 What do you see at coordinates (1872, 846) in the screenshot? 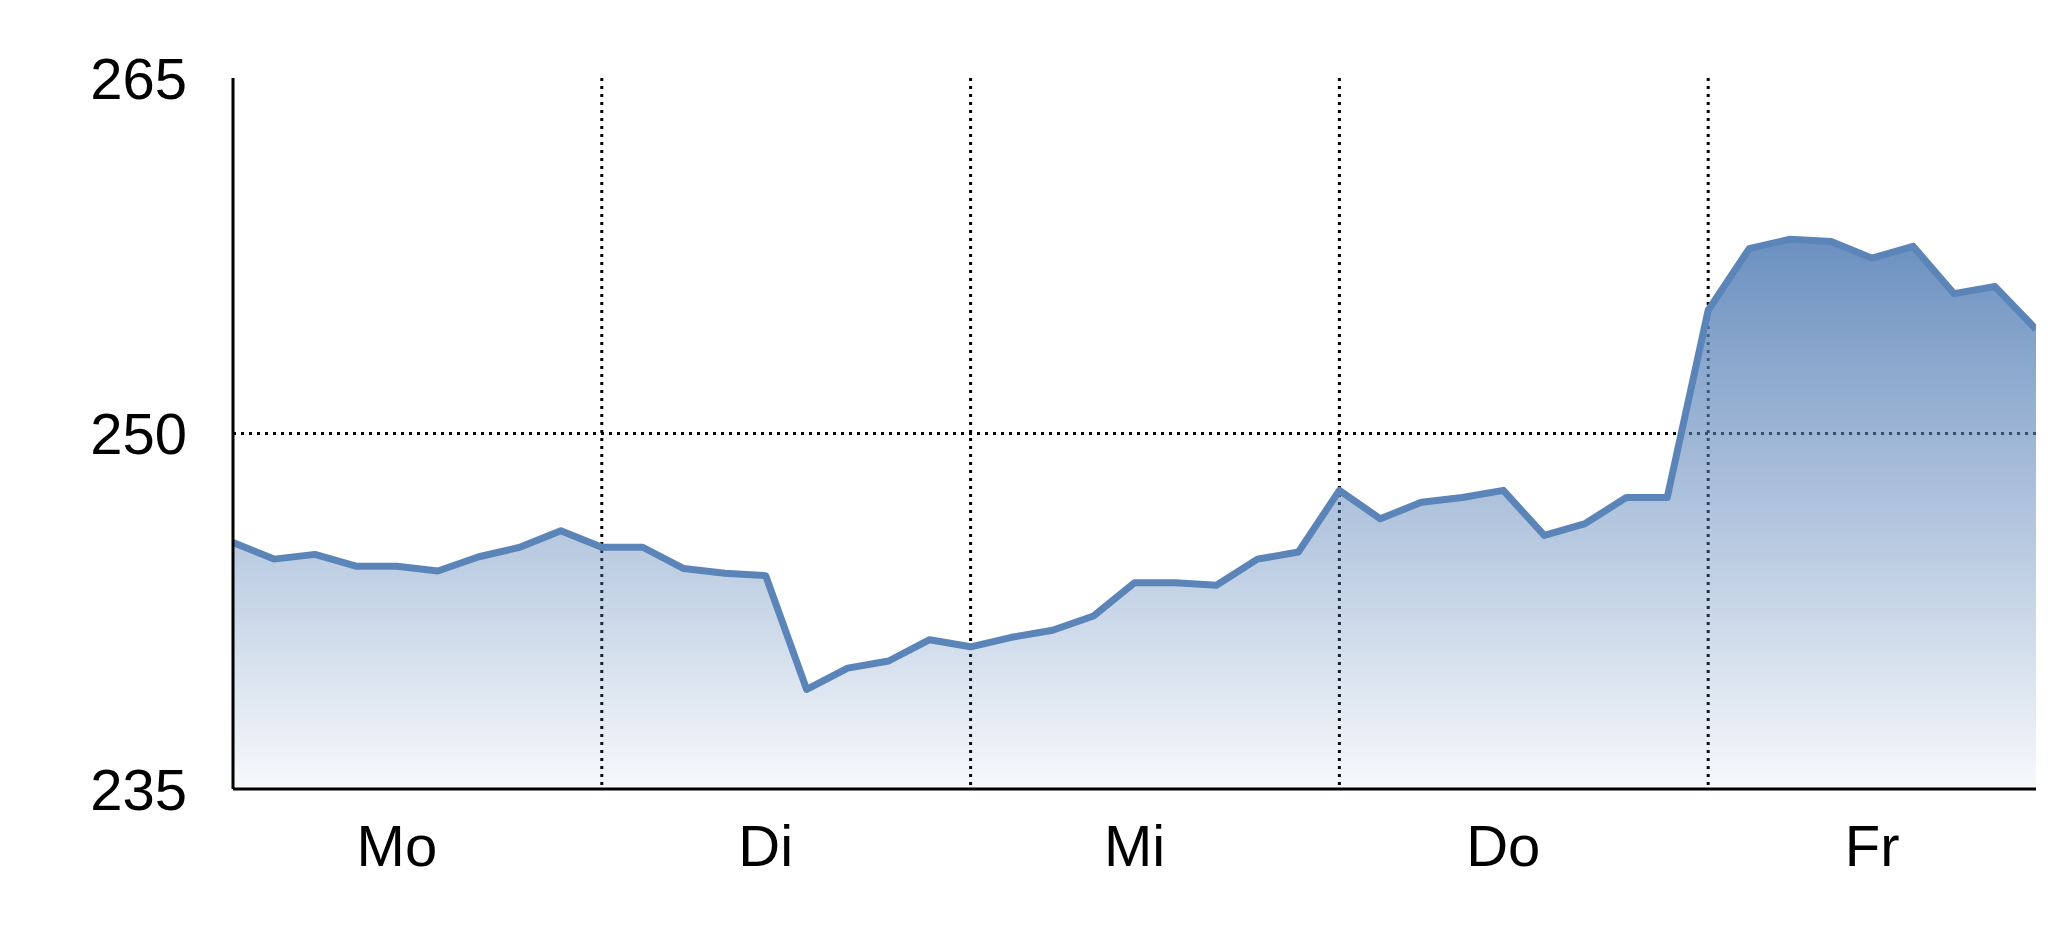
I see `x-tick-label: Fr` at bounding box center [1872, 846].